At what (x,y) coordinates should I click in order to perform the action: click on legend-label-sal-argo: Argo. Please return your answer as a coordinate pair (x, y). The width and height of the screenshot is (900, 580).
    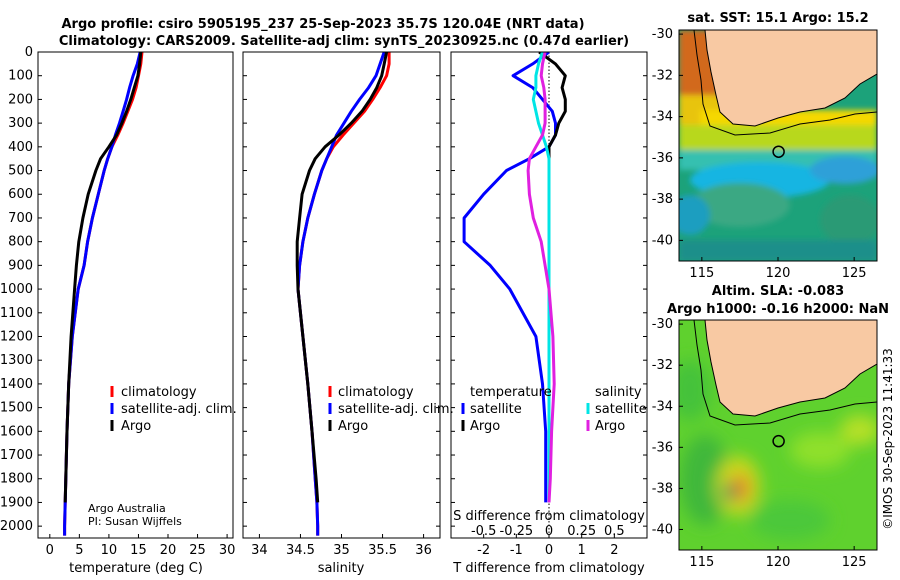
    Looking at the image, I should click on (610, 426).